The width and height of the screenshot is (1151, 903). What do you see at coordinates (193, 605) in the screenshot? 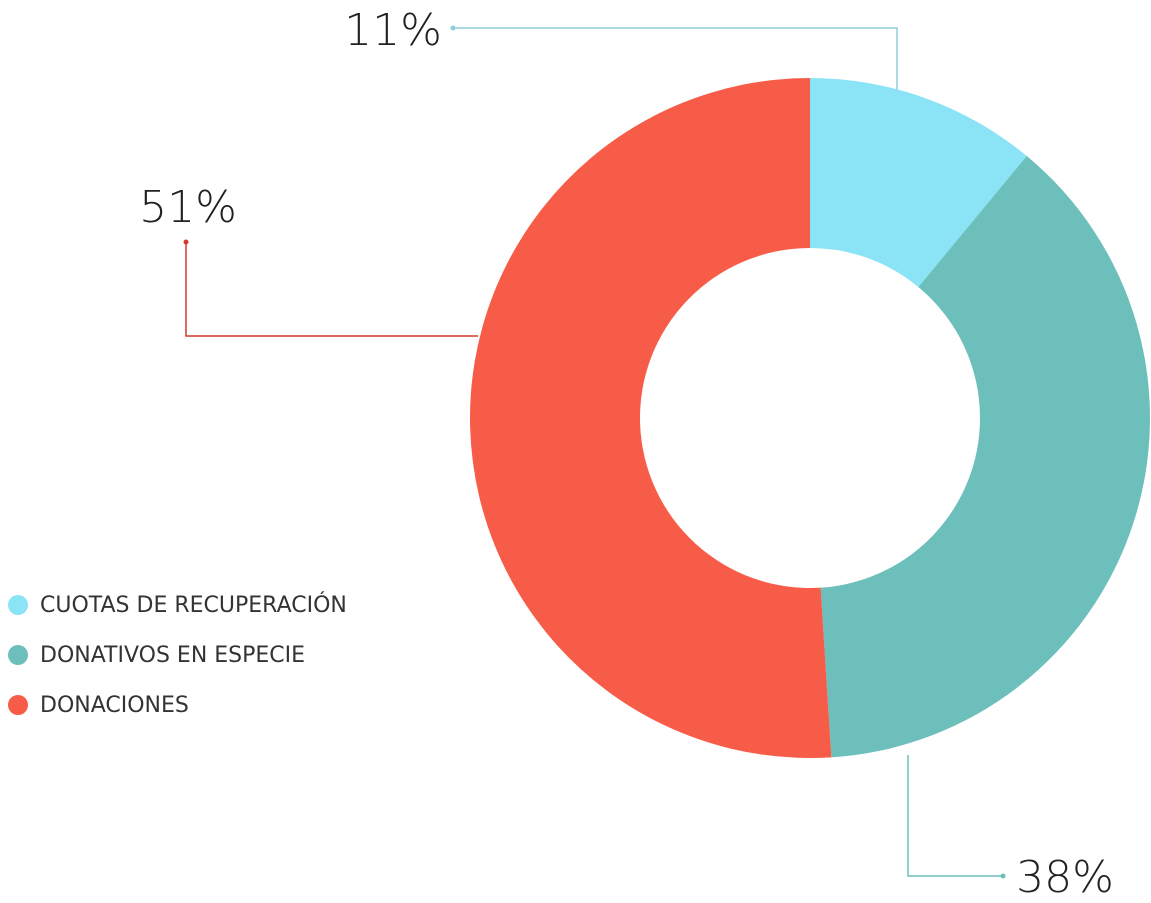
I see `legend-label: CUOTAS DE RECUPERACIÓN` at bounding box center [193, 605].